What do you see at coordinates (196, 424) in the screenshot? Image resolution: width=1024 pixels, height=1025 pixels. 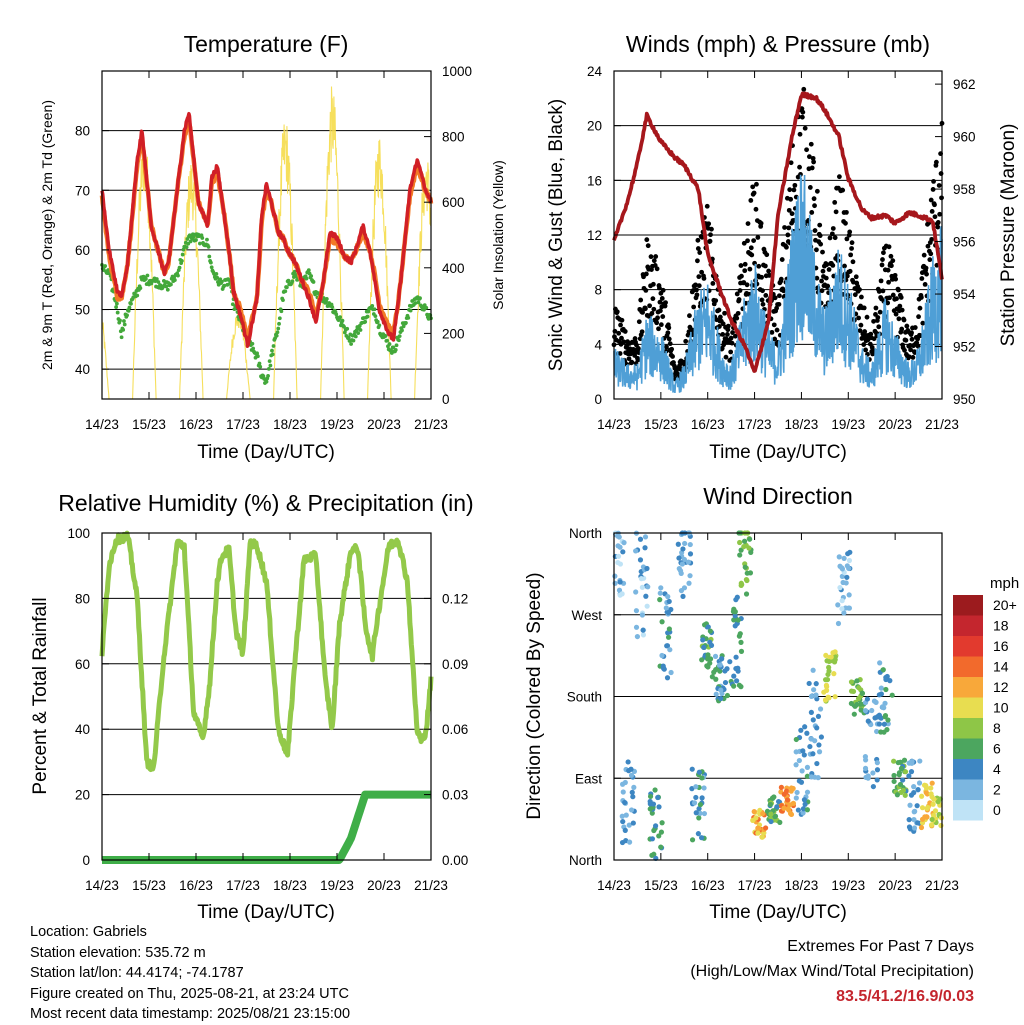 I see `x-tick-label: 16/23` at bounding box center [196, 424].